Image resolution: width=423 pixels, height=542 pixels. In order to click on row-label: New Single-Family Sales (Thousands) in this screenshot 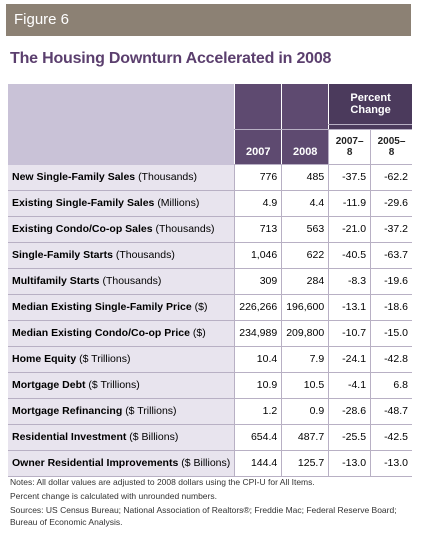, I will do `click(121, 177)`.